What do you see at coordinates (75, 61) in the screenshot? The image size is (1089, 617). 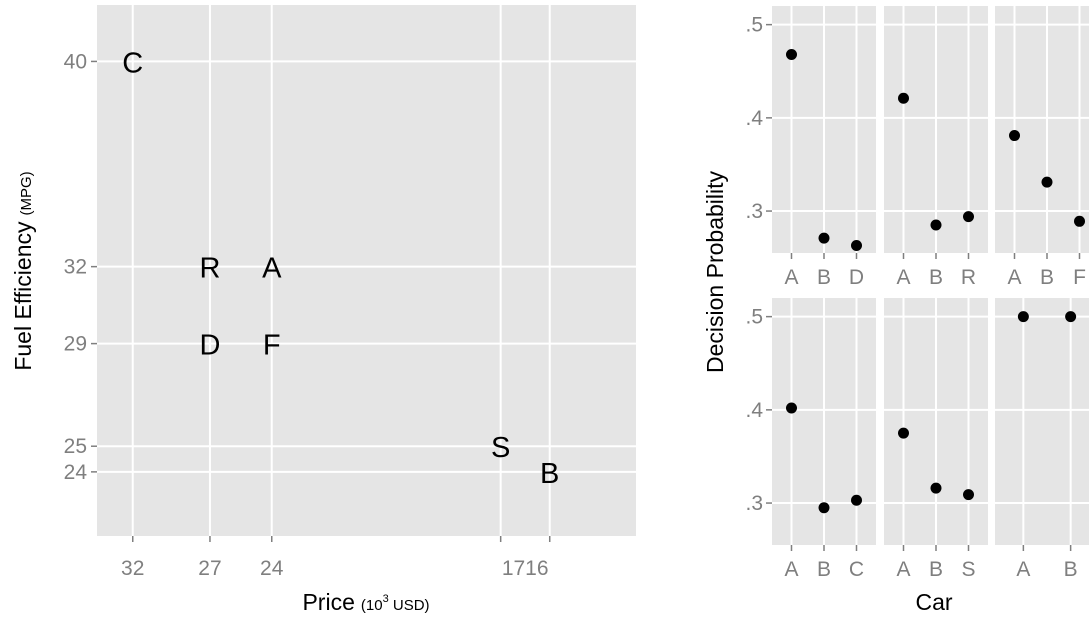 I see `y-tick-label: 40` at bounding box center [75, 61].